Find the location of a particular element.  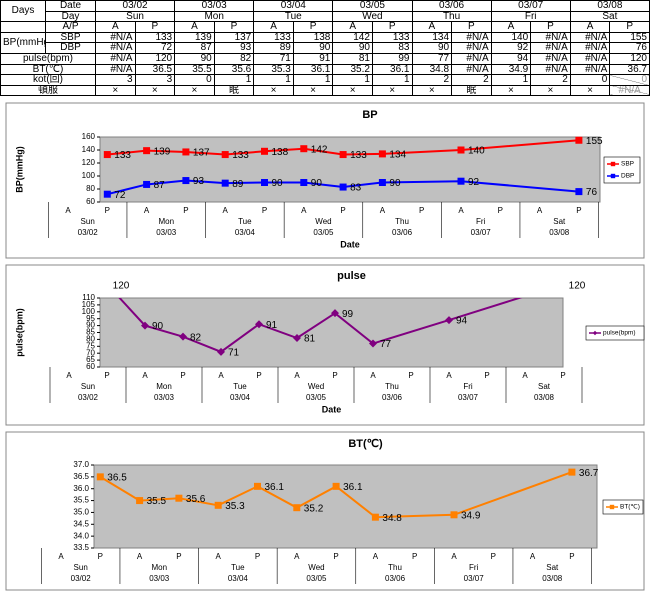

date-label: 03/08 is located at coordinates (544, 397).